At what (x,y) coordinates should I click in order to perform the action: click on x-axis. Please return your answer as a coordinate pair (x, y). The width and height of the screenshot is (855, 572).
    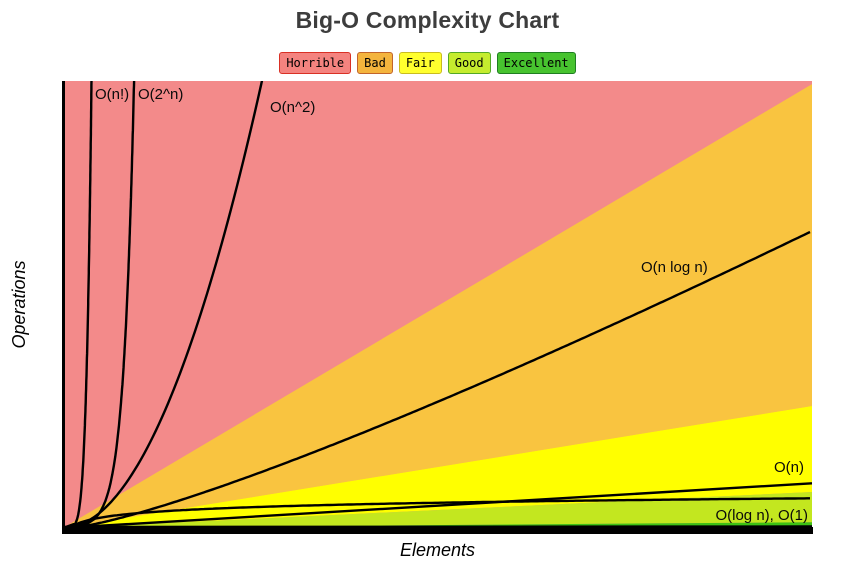
    Looking at the image, I should click on (437, 530).